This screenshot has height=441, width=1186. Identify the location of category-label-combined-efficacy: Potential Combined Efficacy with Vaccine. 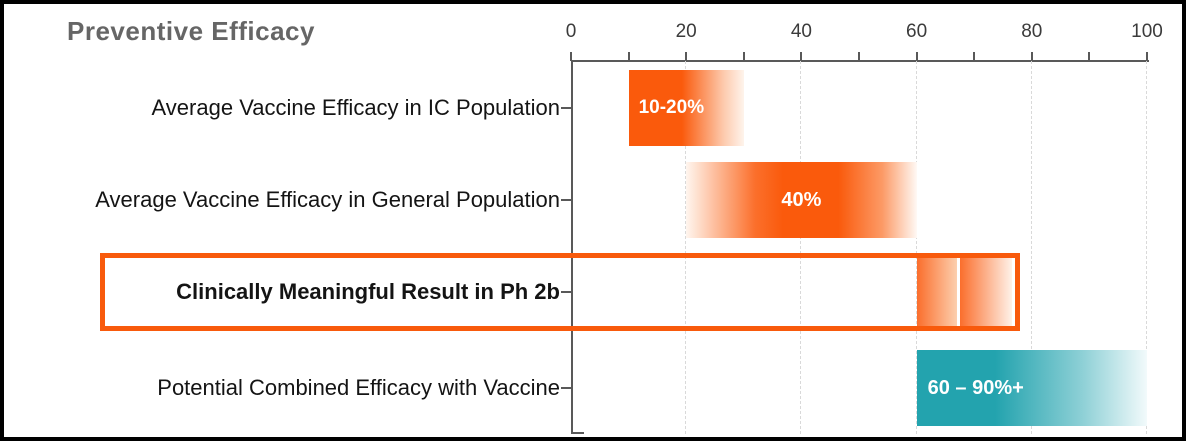
(358, 387).